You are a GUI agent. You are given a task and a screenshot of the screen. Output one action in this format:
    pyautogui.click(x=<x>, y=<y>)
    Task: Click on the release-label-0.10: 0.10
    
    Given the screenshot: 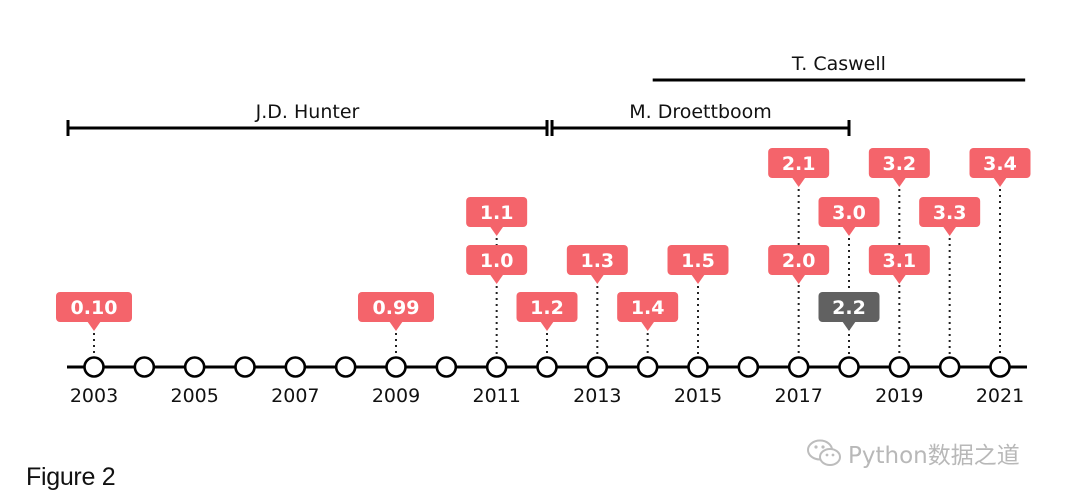 What is the action you would take?
    pyautogui.click(x=94, y=311)
    